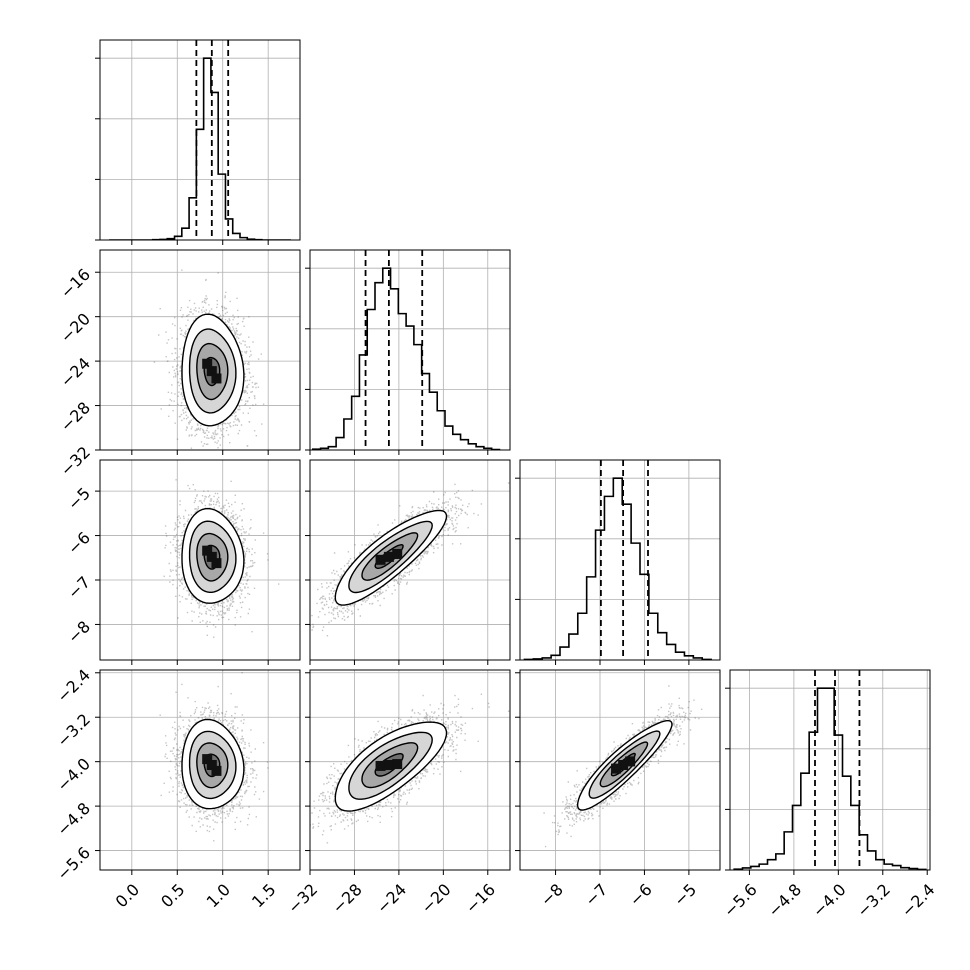  Describe the element at coordinates (873, 900) in the screenshot. I see `x-tick-label-p3: −3.2` at that location.